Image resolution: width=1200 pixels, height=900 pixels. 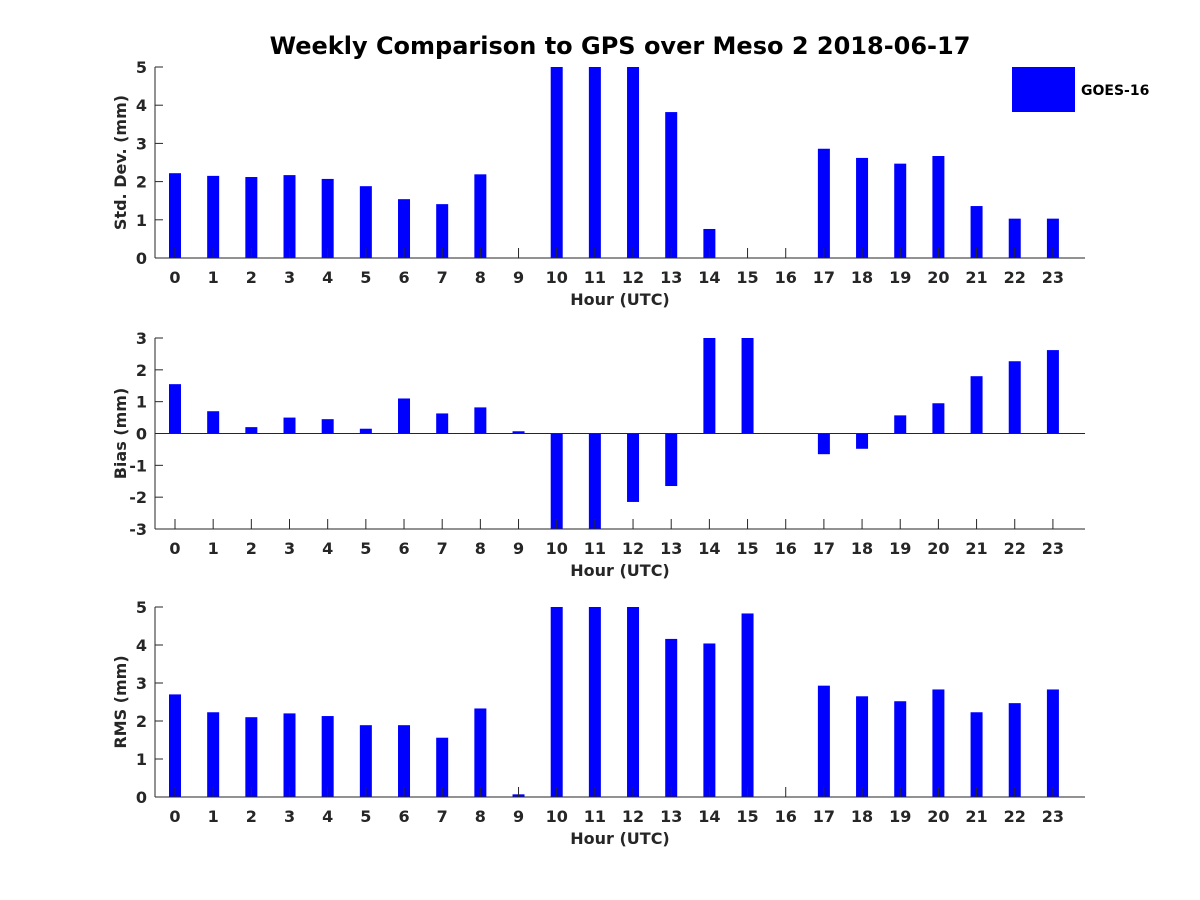 What do you see at coordinates (518, 816) in the screenshot?
I see `x-tick-label: 9` at bounding box center [518, 816].